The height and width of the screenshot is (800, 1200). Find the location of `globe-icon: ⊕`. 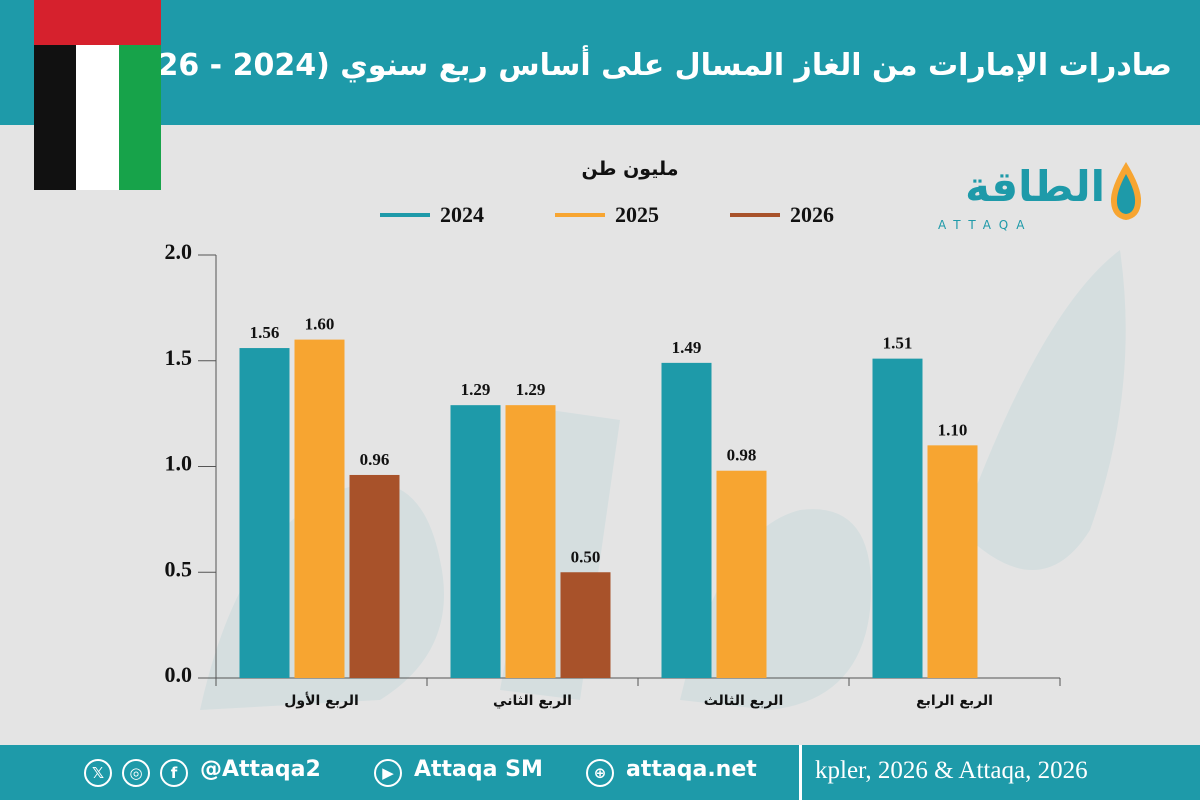

globe-icon: ⊕ is located at coordinates (600, 773).